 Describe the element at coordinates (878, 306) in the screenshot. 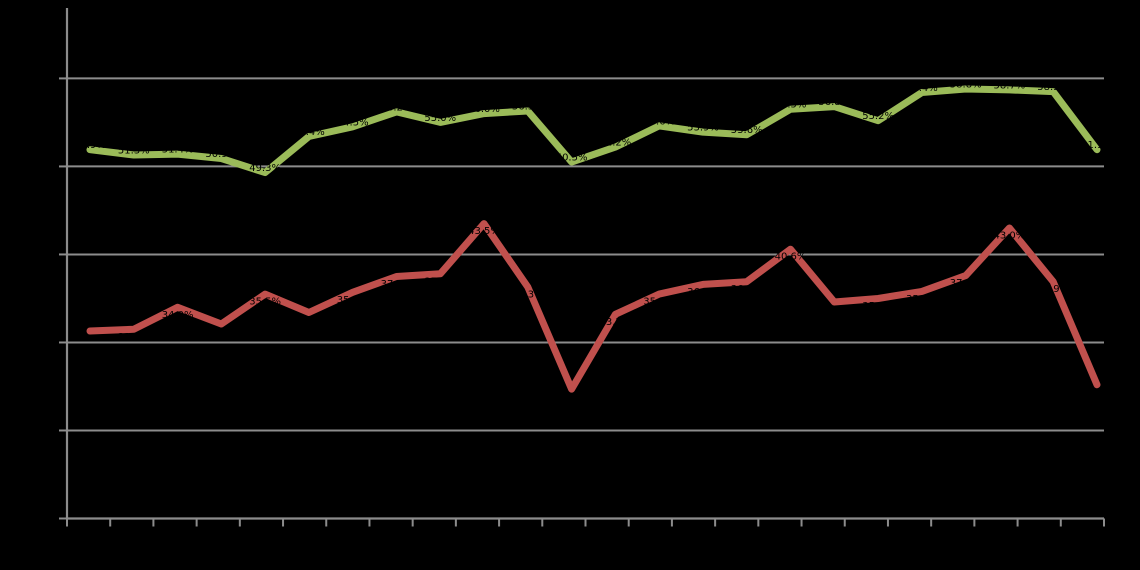

I see `data-label-red: 35.0%` at that location.